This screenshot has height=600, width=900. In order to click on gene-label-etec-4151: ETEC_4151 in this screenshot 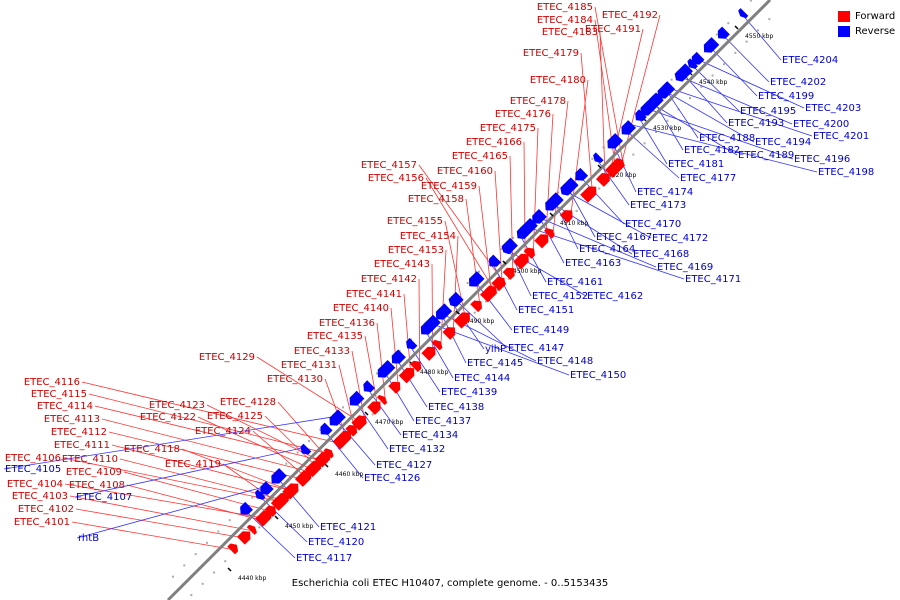, I will do `click(546, 310)`.